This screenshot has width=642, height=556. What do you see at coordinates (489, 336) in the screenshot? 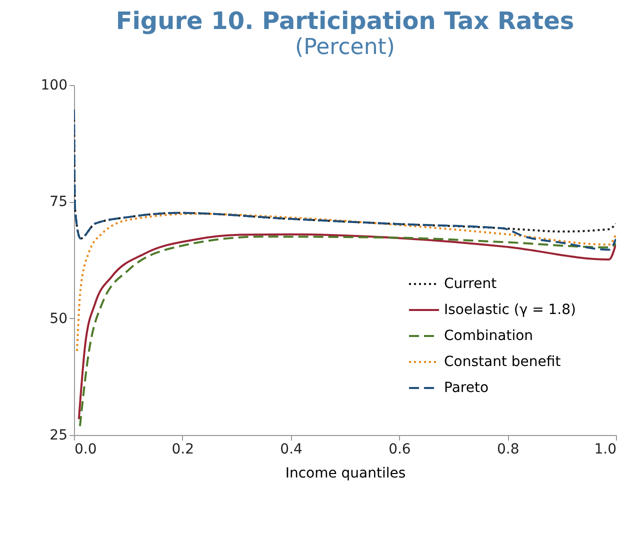
I see `legend-label: Combination` at bounding box center [489, 336].